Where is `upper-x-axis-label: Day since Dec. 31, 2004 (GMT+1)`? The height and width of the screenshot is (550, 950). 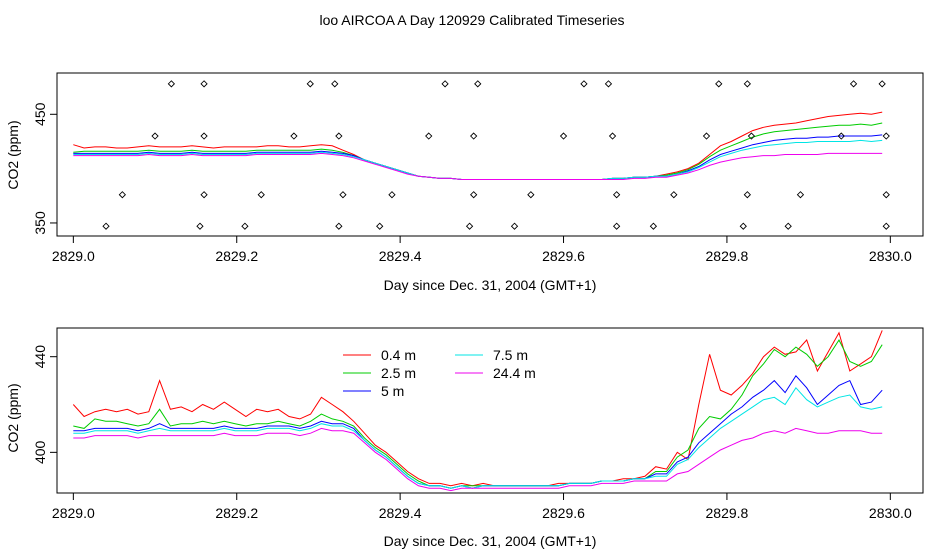
upper-x-axis-label: Day since Dec. 31, 2004 (GMT+1) is located at coordinates (490, 285).